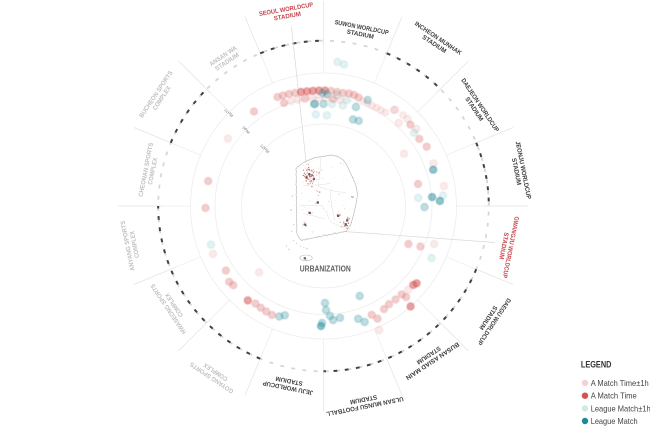 The width and height of the screenshot is (650, 433). I want to click on svg-text: URBANIZATION, so click(325, 269).